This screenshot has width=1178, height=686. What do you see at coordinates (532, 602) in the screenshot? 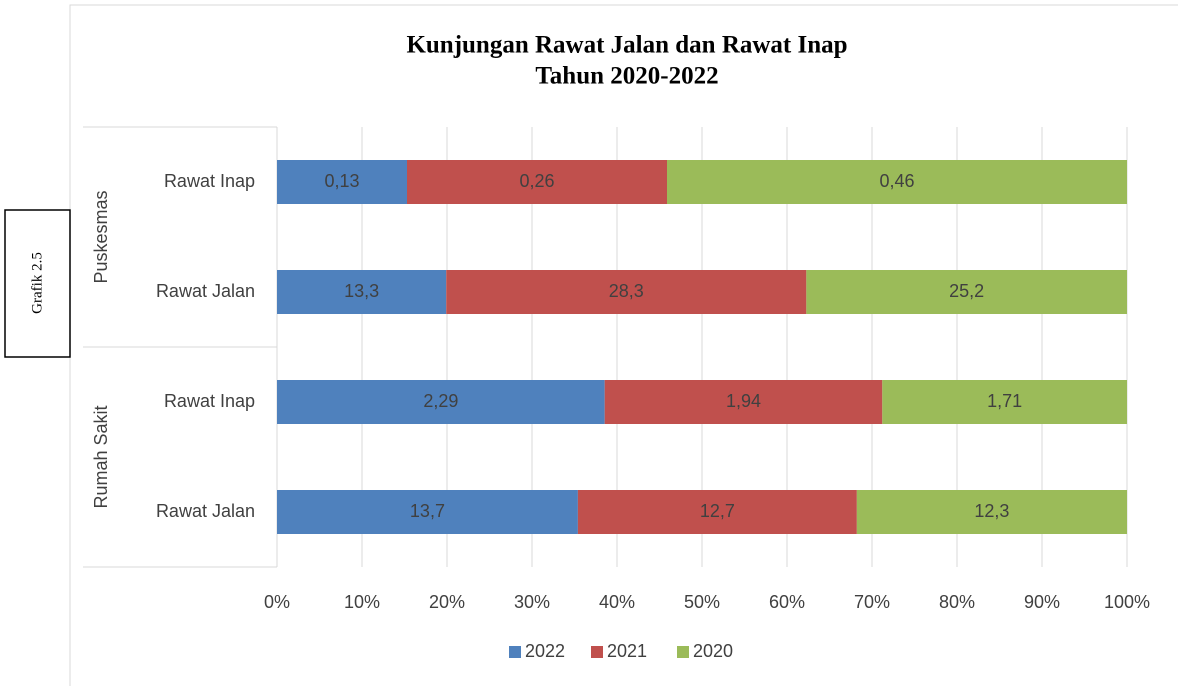
I see `x-tick-label: 30%` at bounding box center [532, 602].